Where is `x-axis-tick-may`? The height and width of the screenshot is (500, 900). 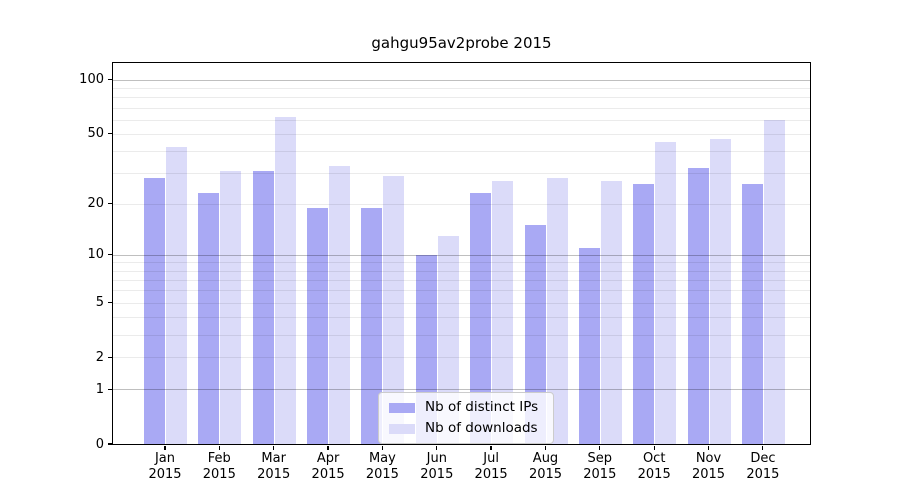 x-axis-tick-may is located at coordinates (382, 447).